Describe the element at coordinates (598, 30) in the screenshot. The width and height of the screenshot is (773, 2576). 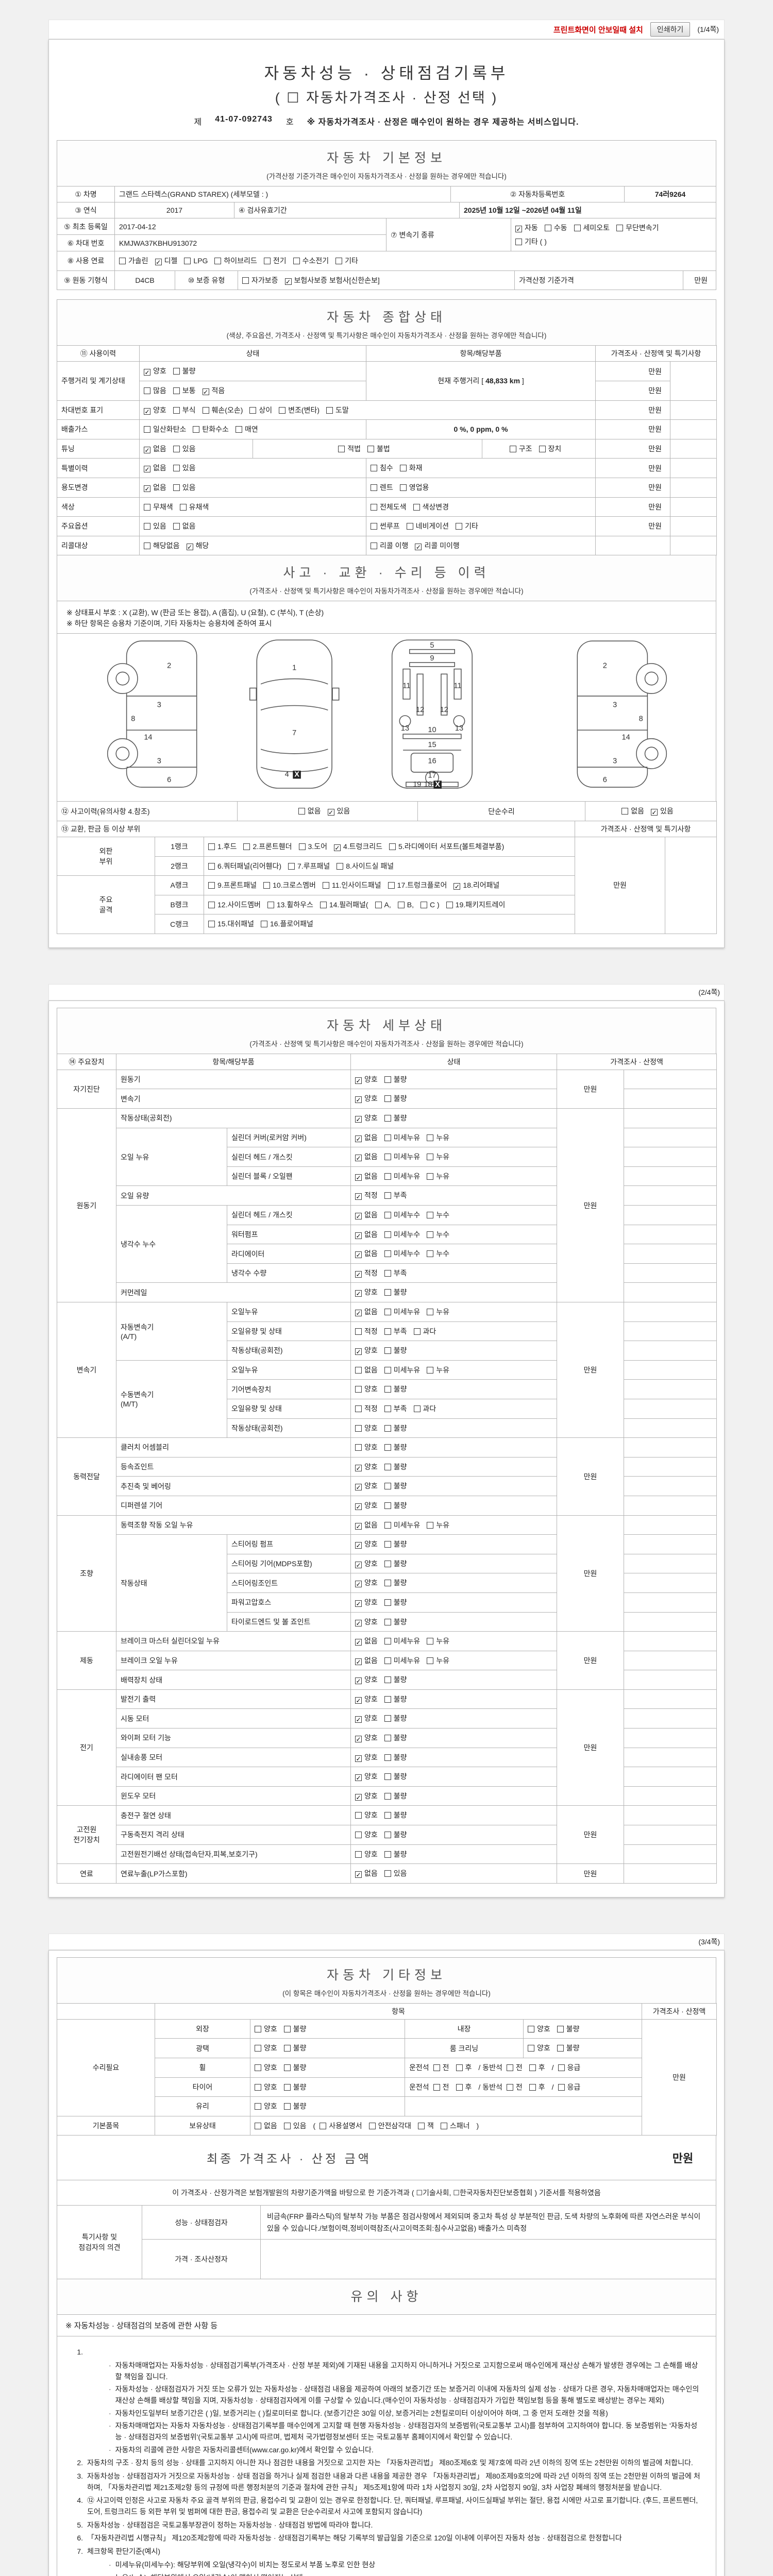
I see `print-install-notice: 프린트화면이 안보일때 설치` at that location.